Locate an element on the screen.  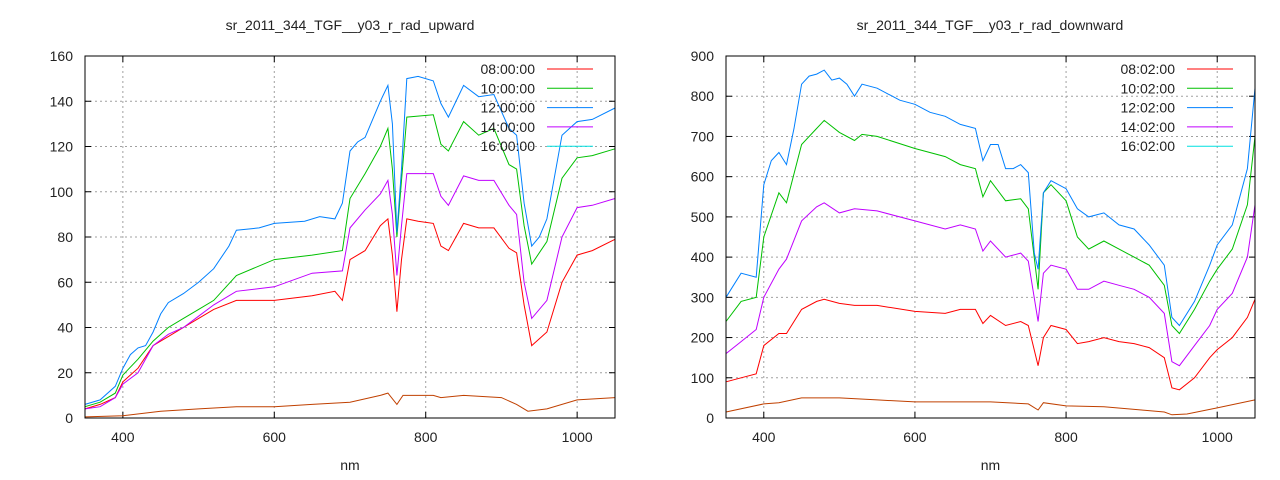
y-tick-label: 700 is located at coordinates (703, 136).